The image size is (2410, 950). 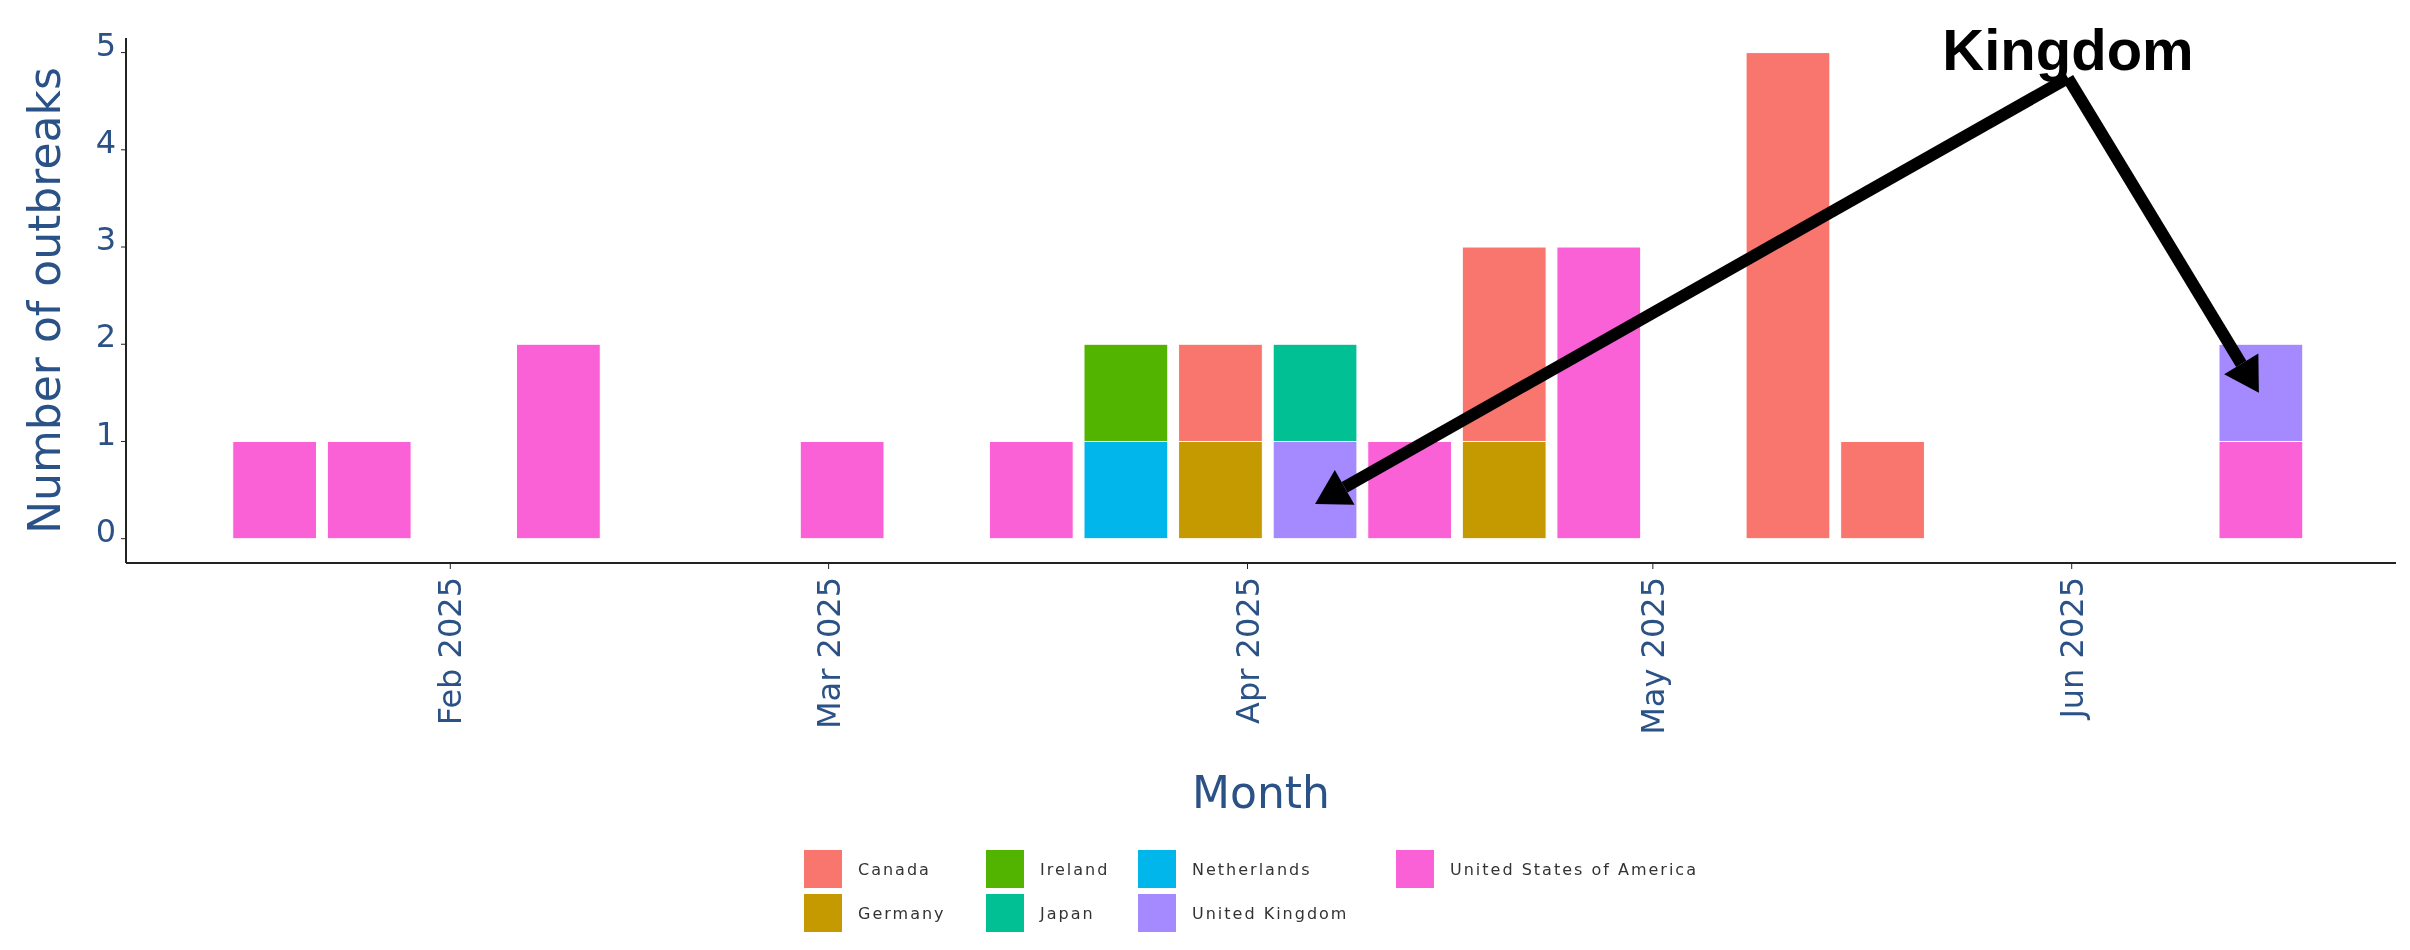 I want to click on legend-label: Netherlands, so click(x=1252, y=869).